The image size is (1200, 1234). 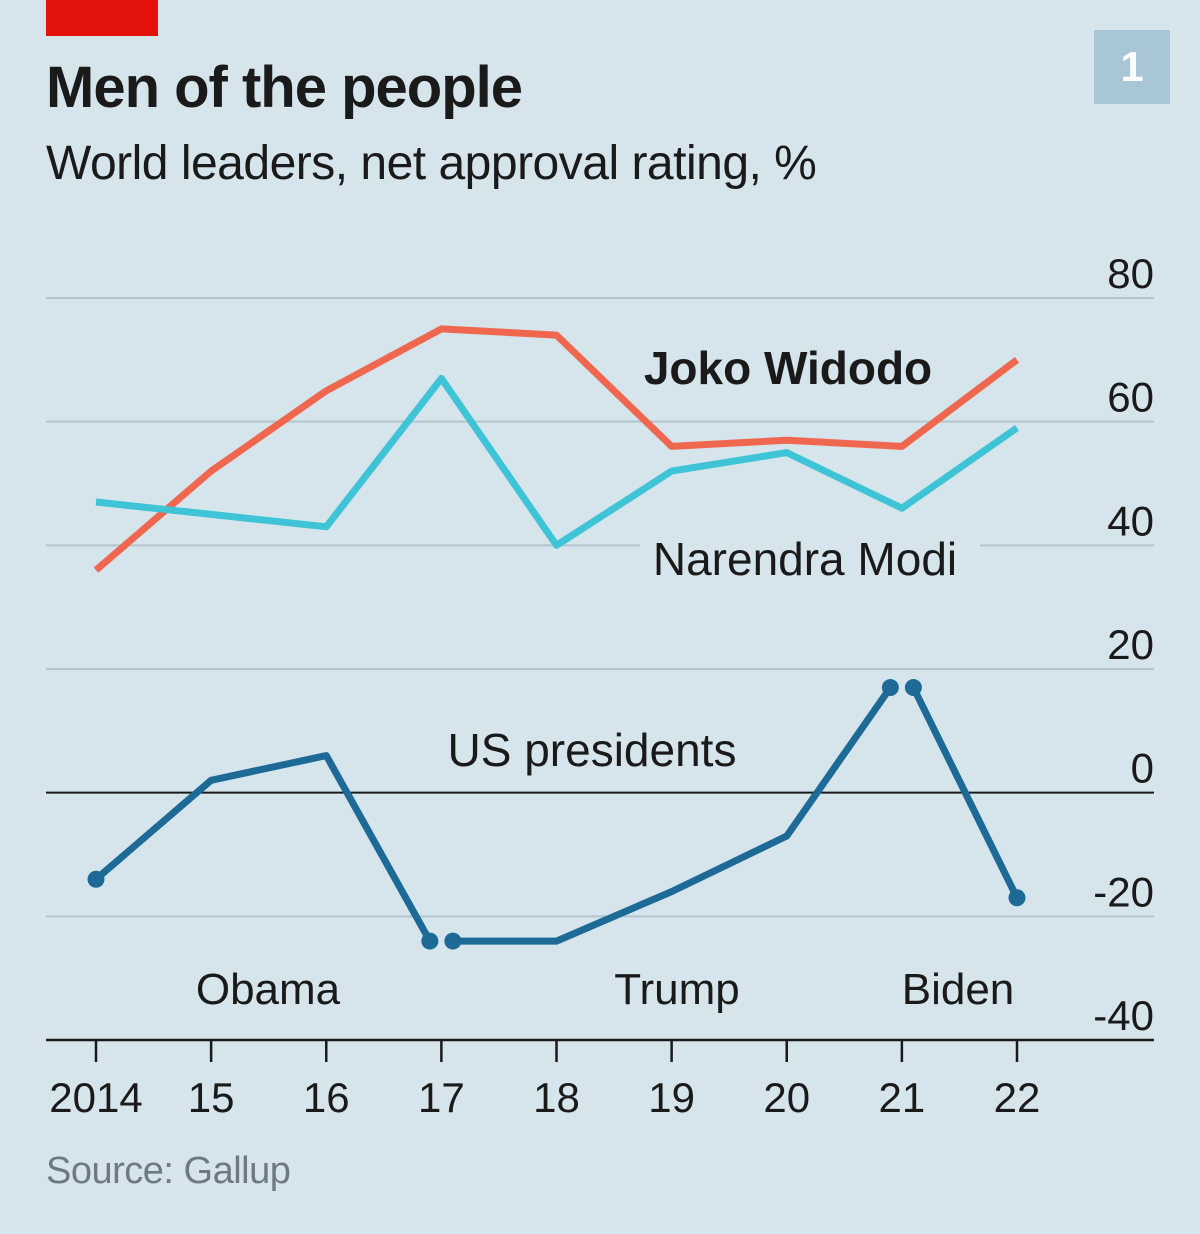 I want to click on x-tick-label: 15, so click(x=211, y=1097).